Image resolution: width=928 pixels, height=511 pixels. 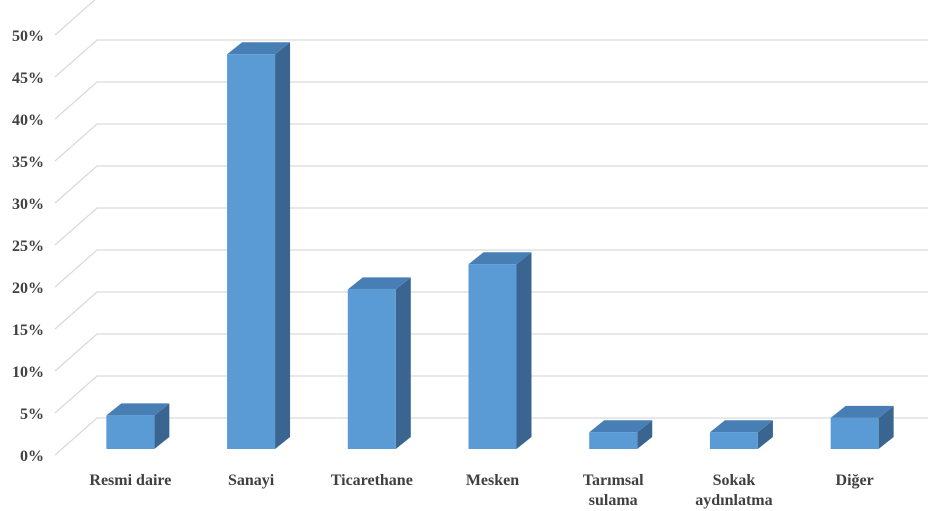 I want to click on y-tick-label: 40%, so click(x=28, y=120).